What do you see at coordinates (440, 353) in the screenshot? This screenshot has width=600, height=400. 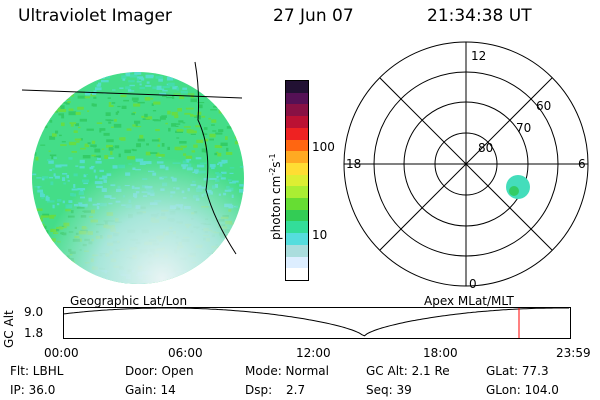 I see `xtick-1800: 18:00` at bounding box center [440, 353].